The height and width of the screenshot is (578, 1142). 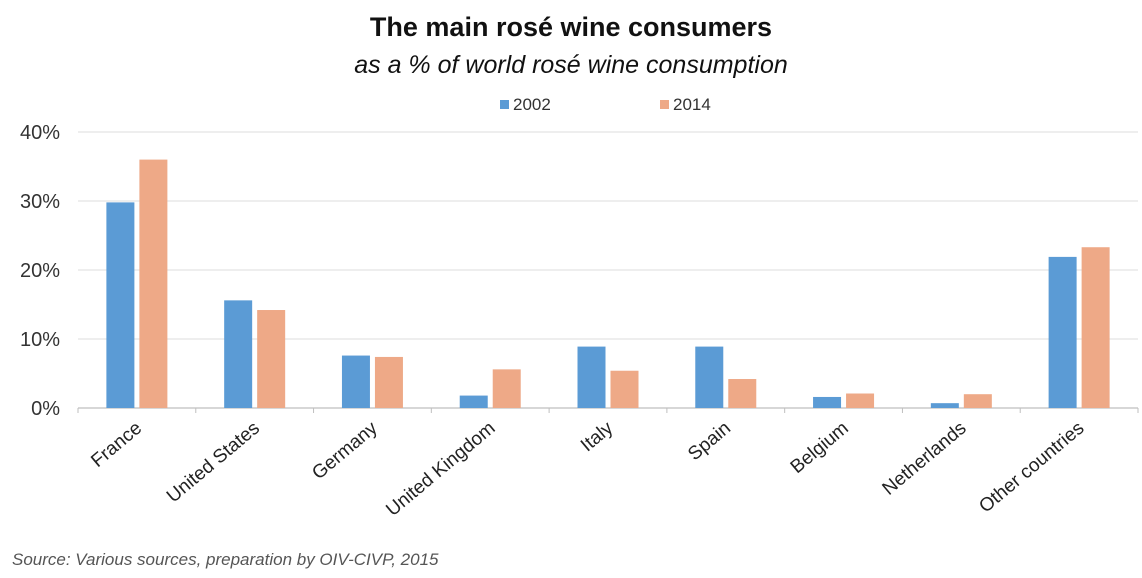 What do you see at coordinates (860, 400) in the screenshot?
I see `bar-2014-belgium` at bounding box center [860, 400].